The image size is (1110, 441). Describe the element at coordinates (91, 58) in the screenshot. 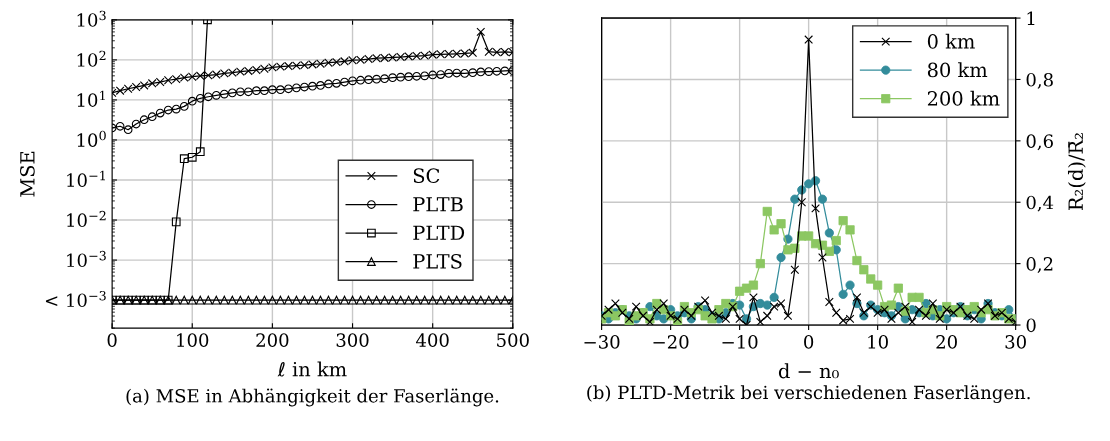

I see `y-tick-label: 10$^{2}$` at that location.